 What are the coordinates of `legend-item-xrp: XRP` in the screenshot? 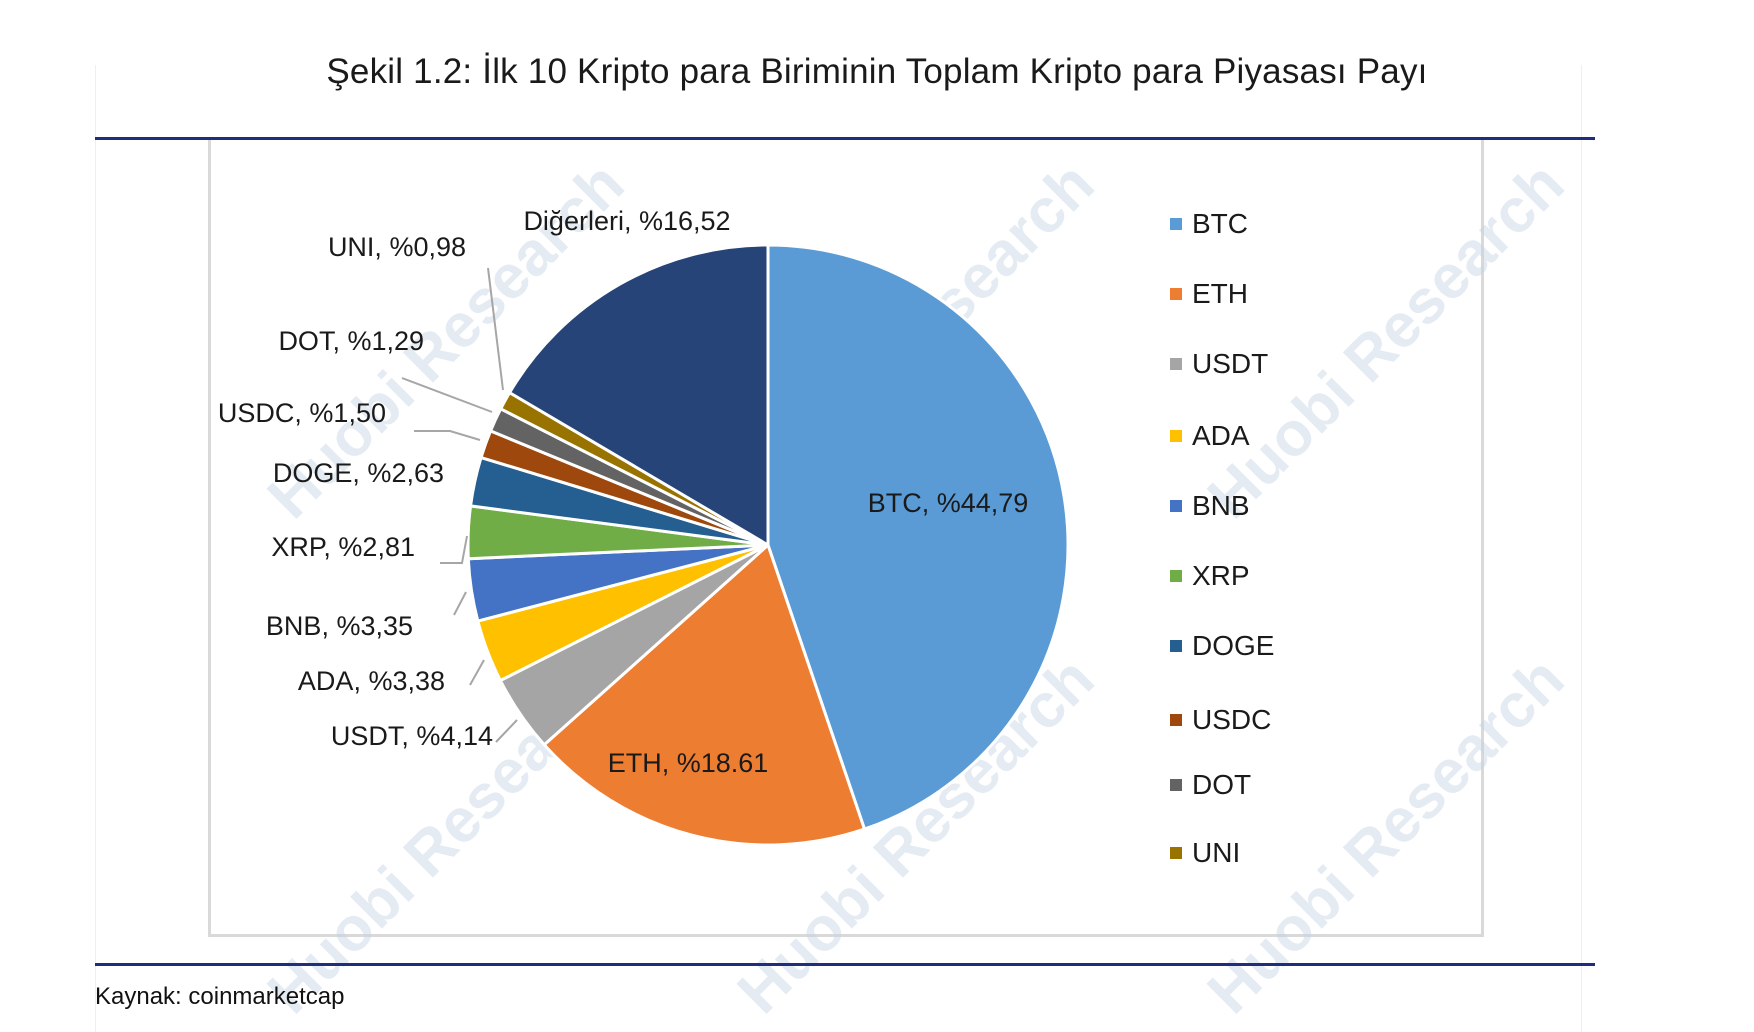 It's located at (1210, 576).